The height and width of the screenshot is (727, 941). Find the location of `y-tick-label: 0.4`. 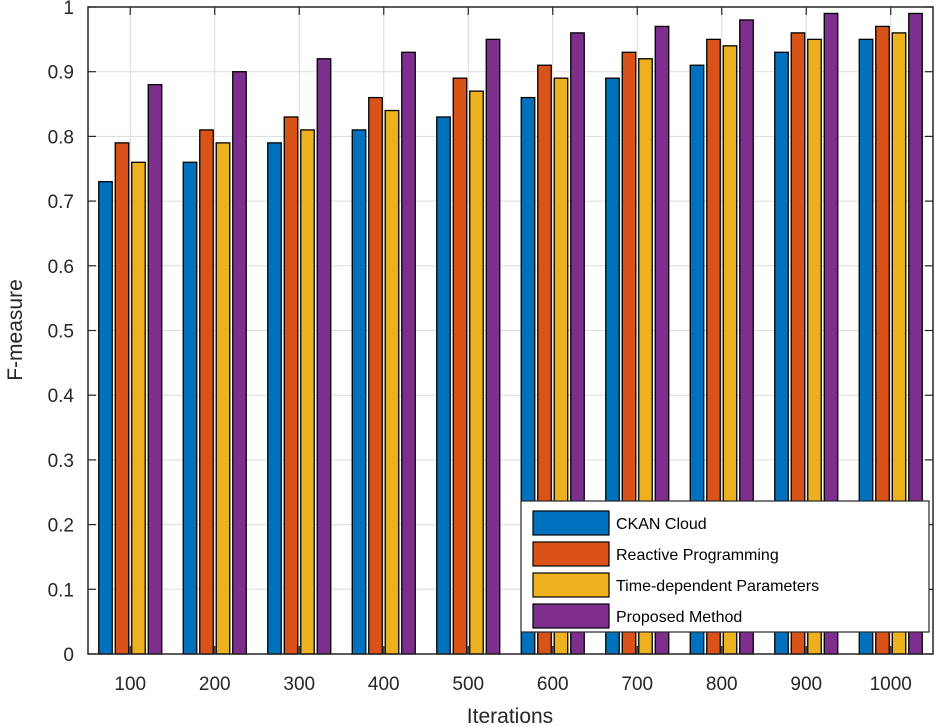

y-tick-label: 0.4 is located at coordinates (61, 396).